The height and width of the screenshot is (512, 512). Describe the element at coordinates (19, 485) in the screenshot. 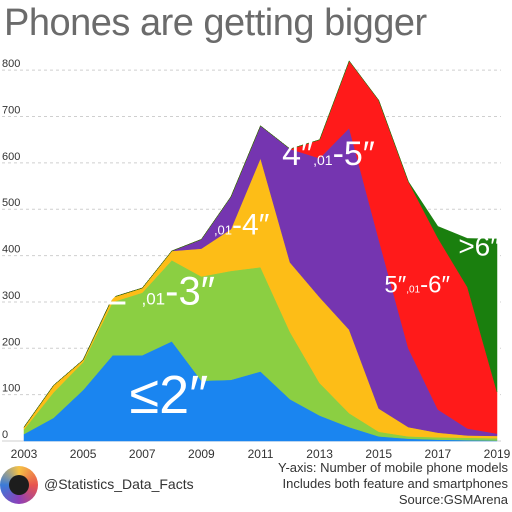

I see `account-avatar-icon` at that location.